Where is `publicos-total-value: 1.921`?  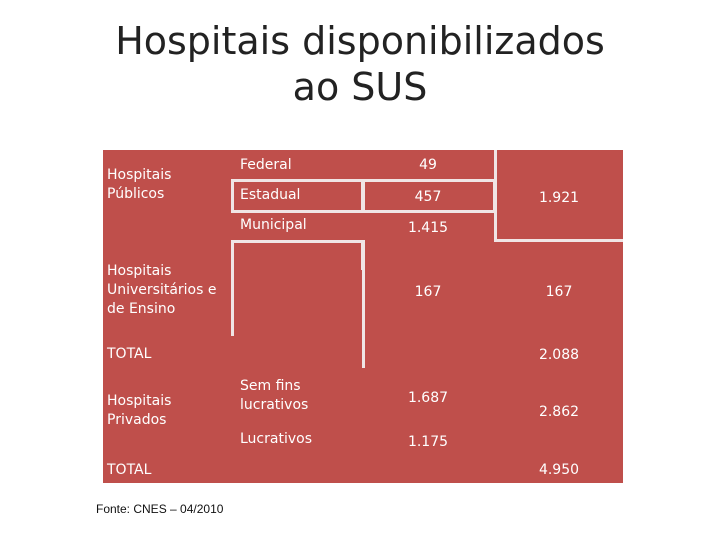
publicos-total-value: 1.921 is located at coordinates (559, 198).